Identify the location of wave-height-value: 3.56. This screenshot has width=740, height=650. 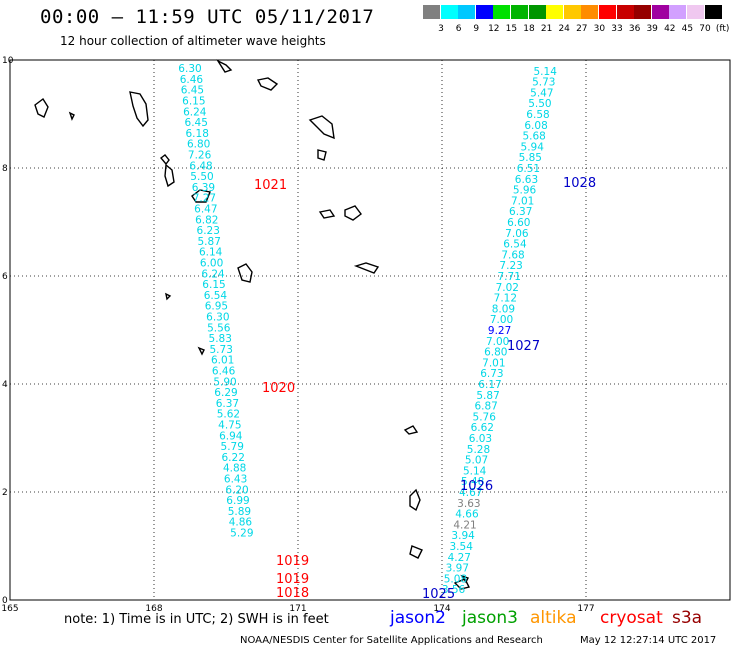
(454, 590).